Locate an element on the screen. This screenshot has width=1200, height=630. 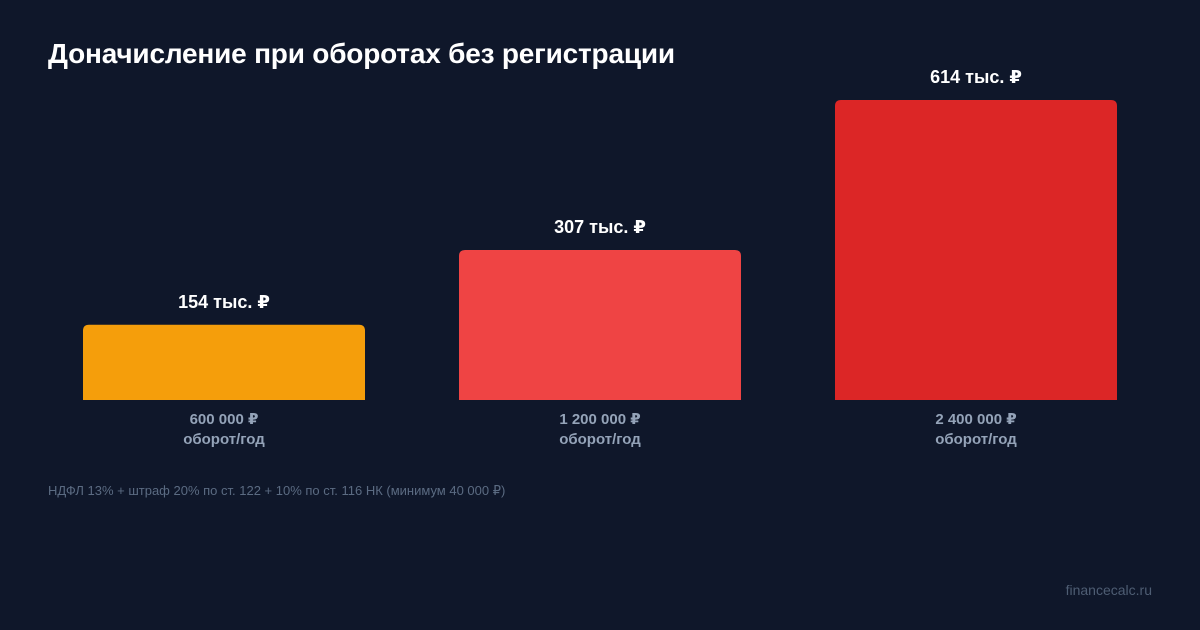
bar-value-label: 614 тыс. ₽ is located at coordinates (976, 77).